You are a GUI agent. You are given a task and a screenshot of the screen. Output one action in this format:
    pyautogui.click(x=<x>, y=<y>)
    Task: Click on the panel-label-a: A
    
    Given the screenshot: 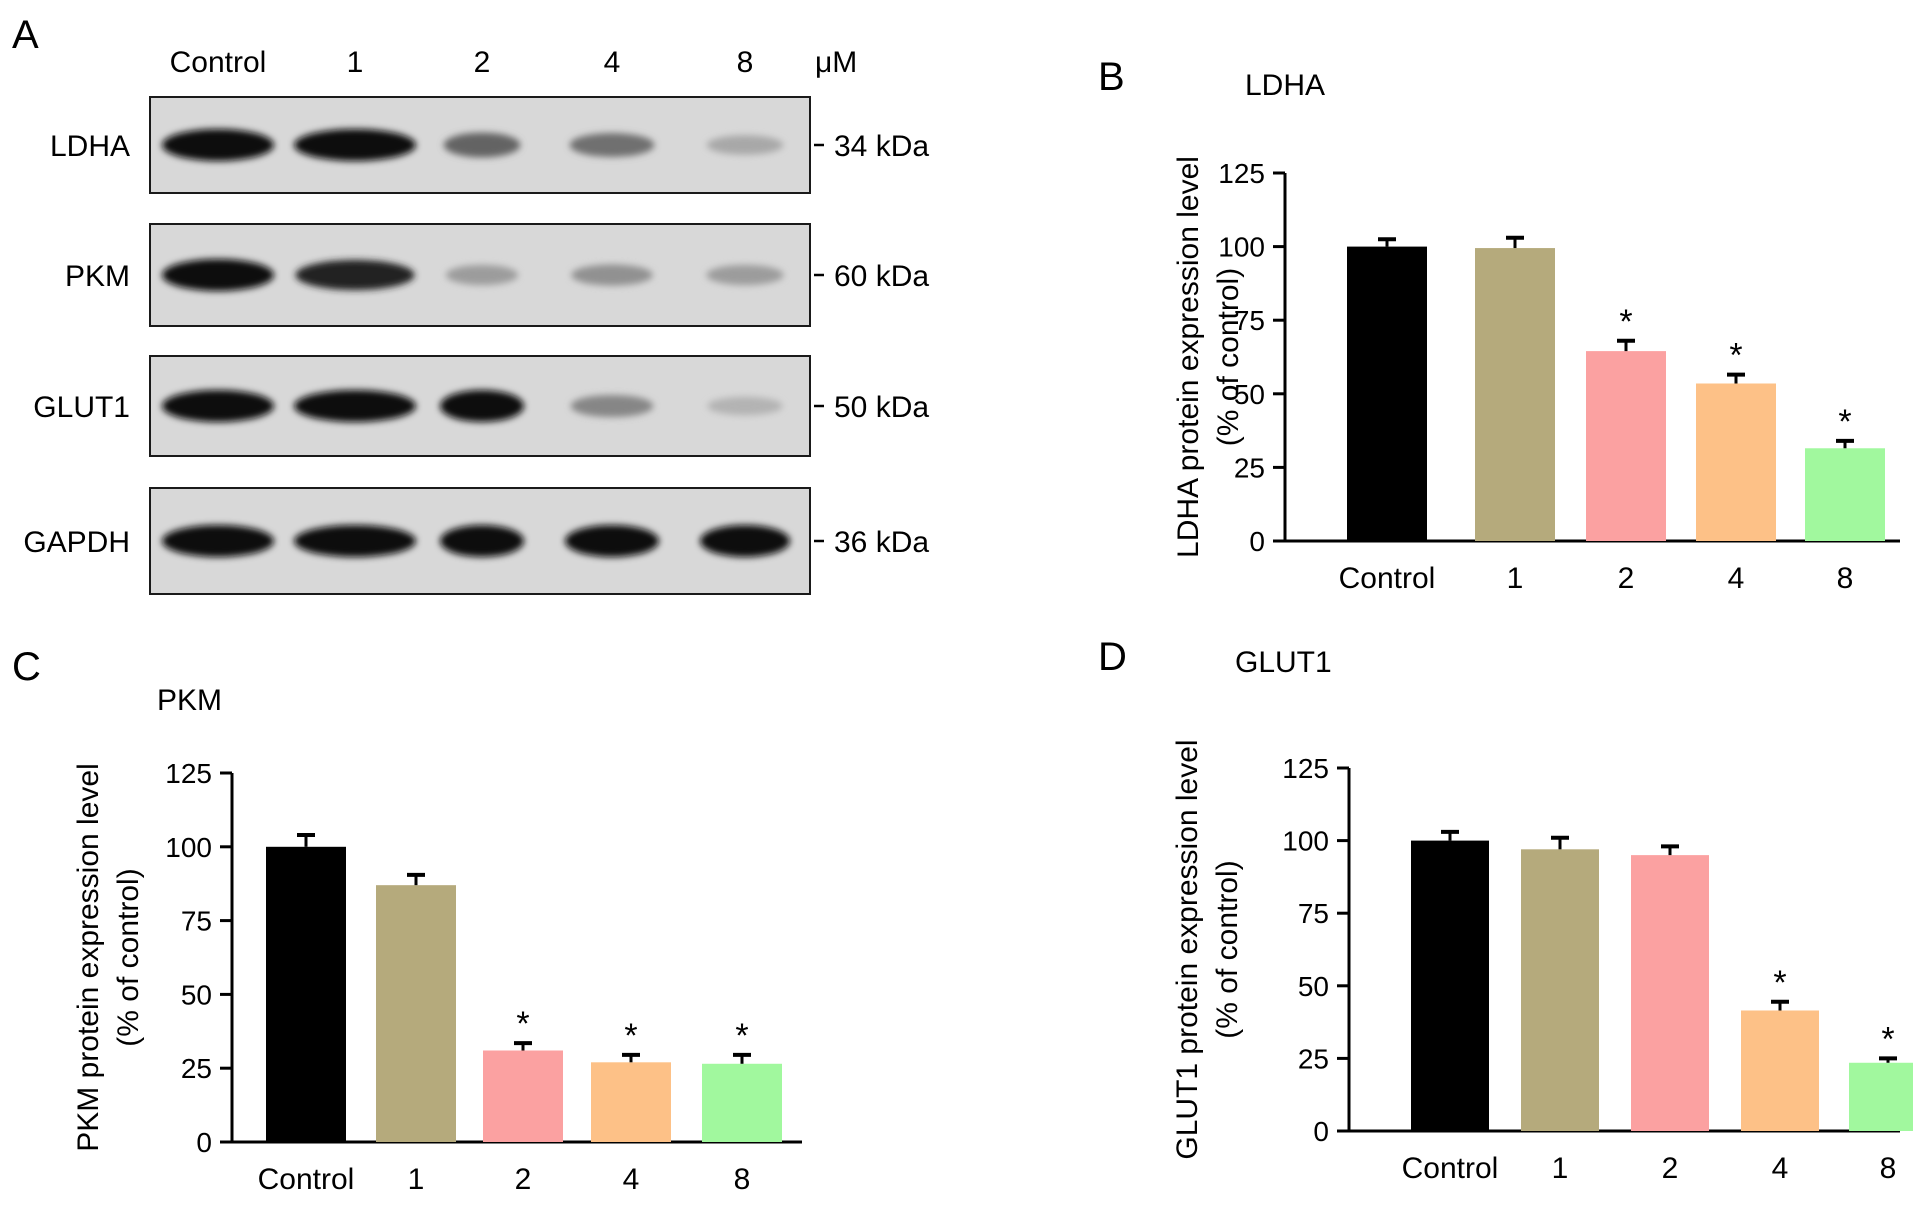 What is the action you would take?
    pyautogui.click(x=25, y=35)
    